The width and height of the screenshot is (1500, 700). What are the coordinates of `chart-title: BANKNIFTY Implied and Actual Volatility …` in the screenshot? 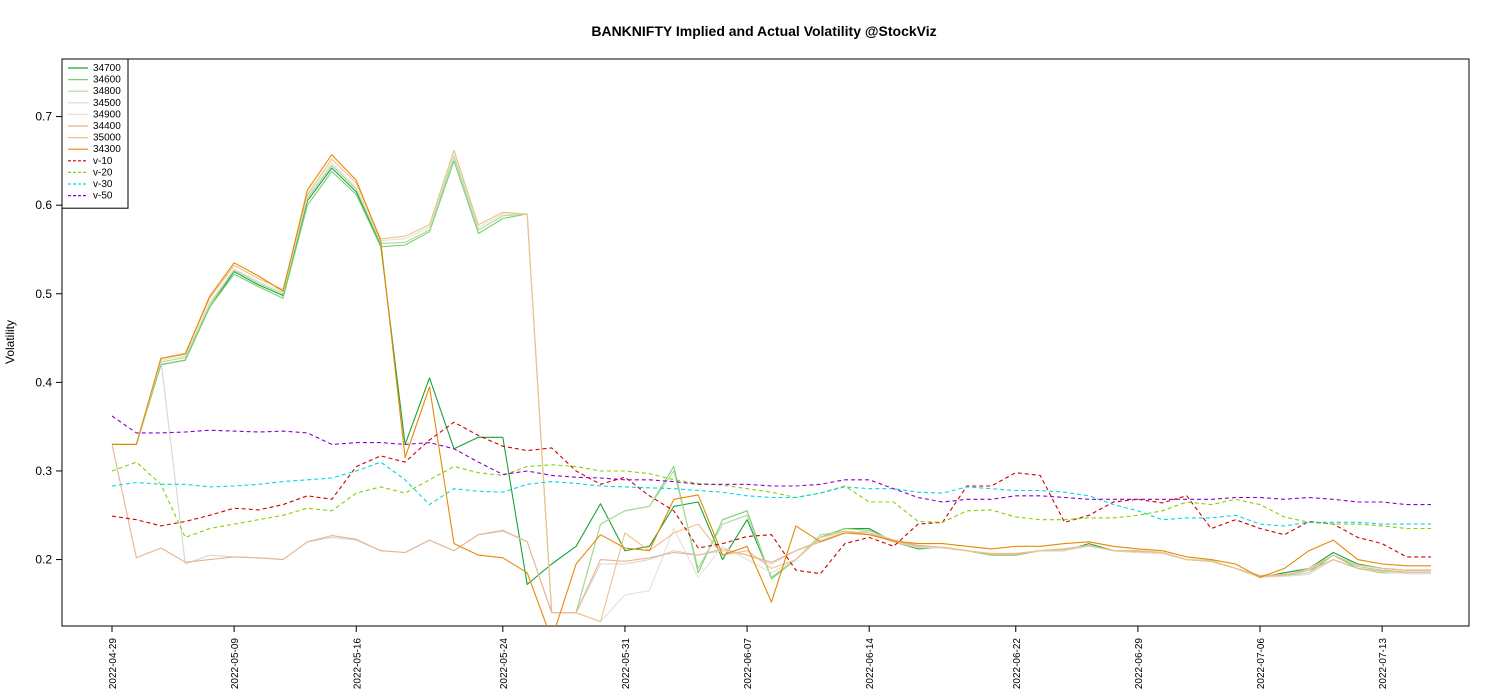 It's located at (763, 31).